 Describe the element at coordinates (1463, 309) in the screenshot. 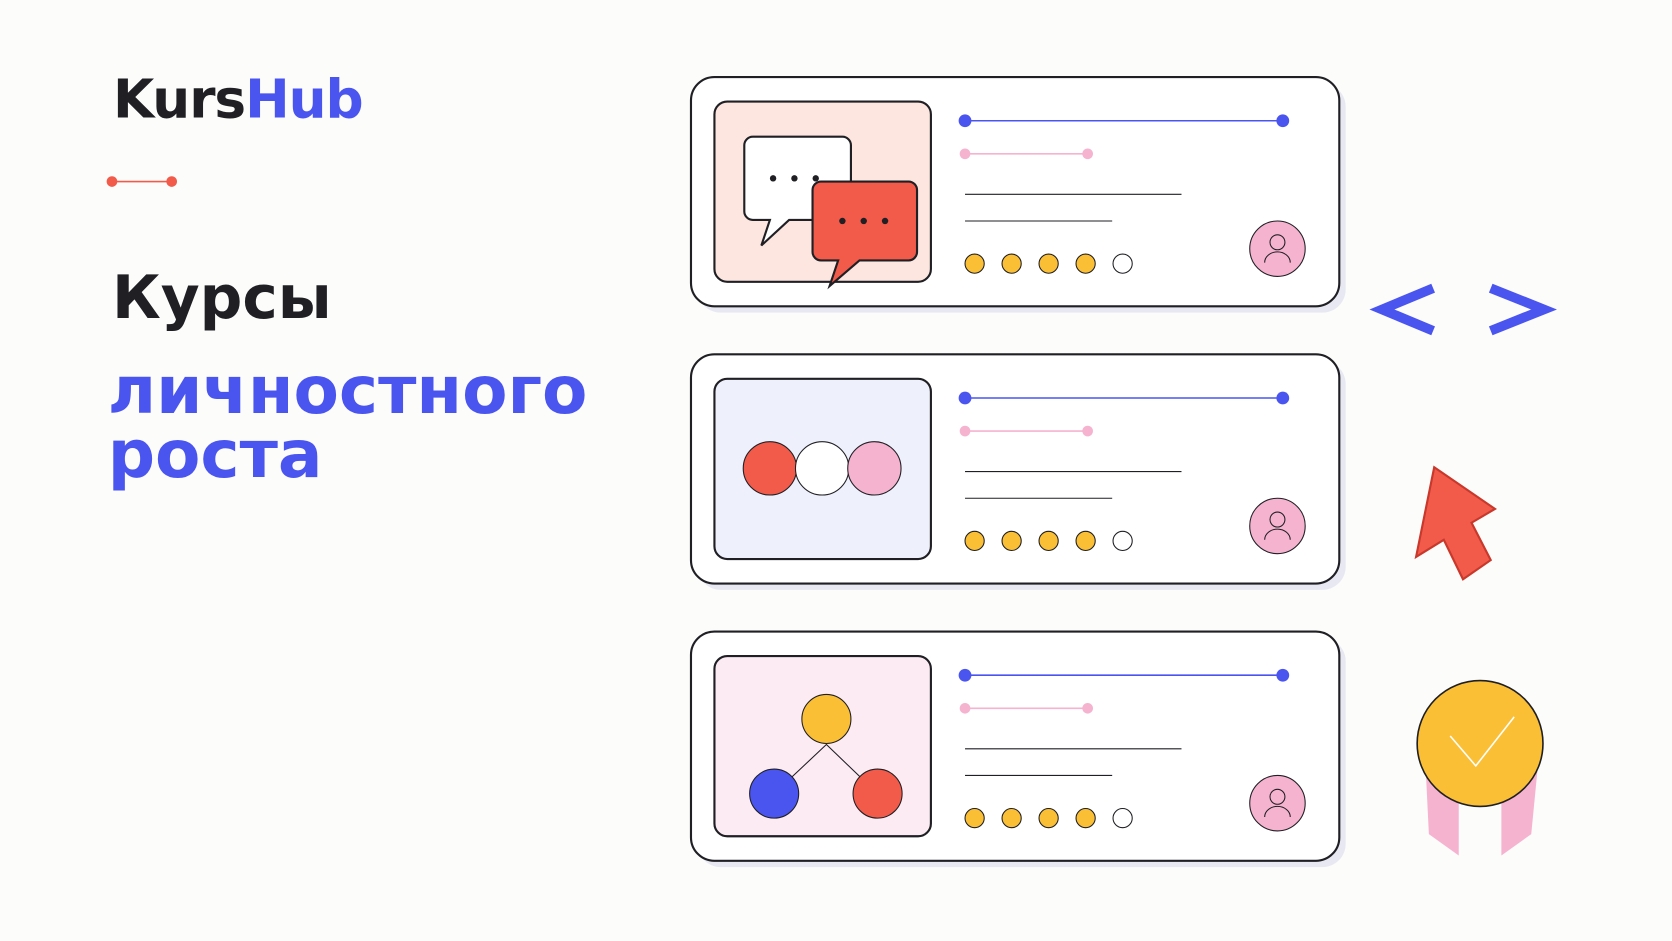

I see `code-icon` at that location.